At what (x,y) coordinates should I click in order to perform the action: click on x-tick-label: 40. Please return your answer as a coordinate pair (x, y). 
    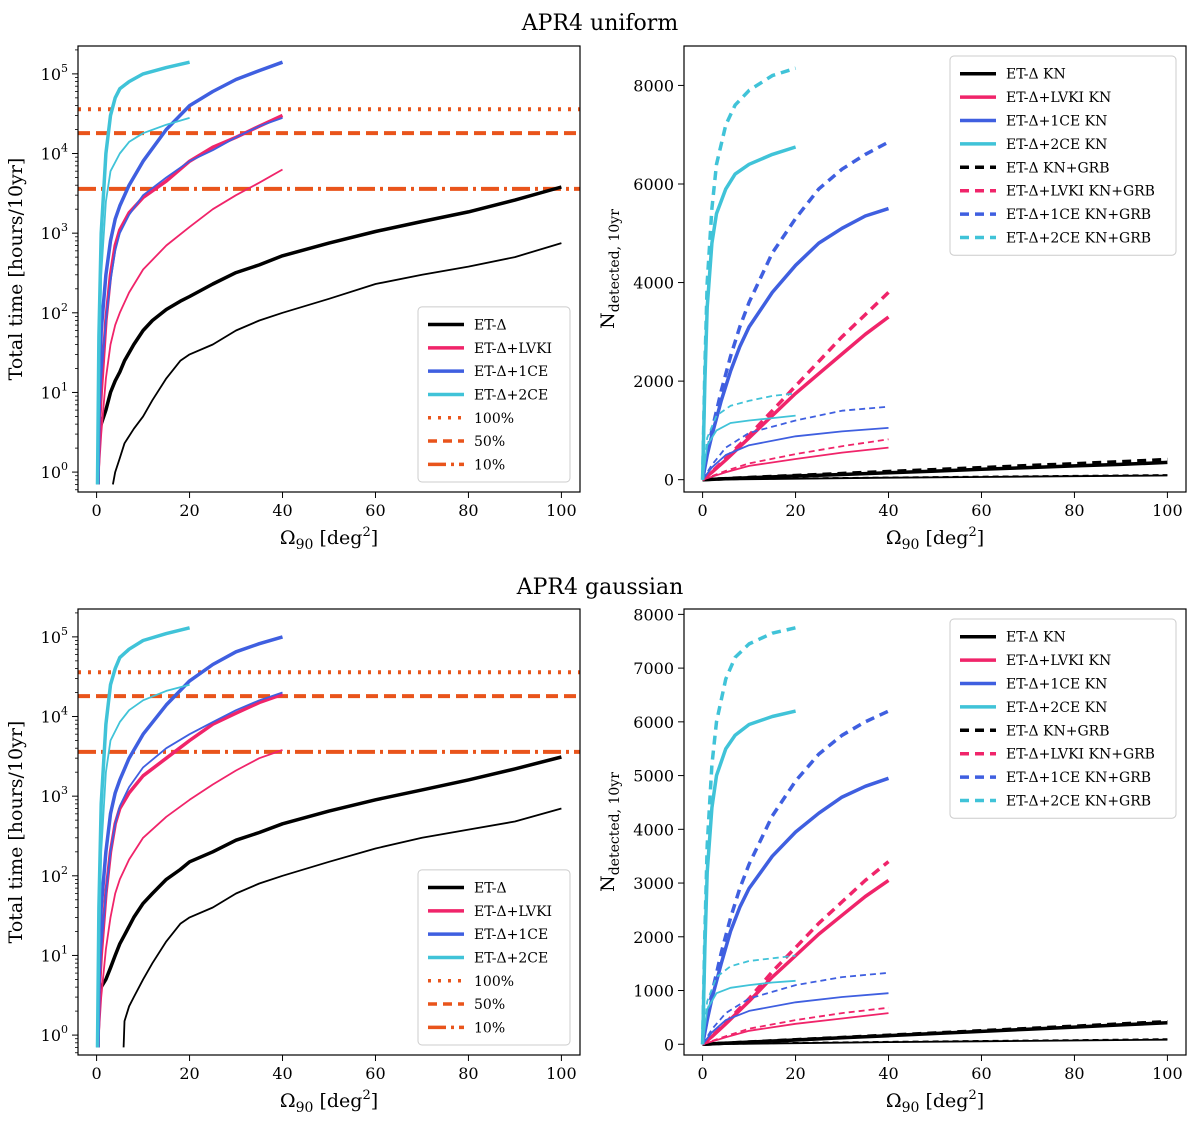
    Looking at the image, I should click on (282, 510).